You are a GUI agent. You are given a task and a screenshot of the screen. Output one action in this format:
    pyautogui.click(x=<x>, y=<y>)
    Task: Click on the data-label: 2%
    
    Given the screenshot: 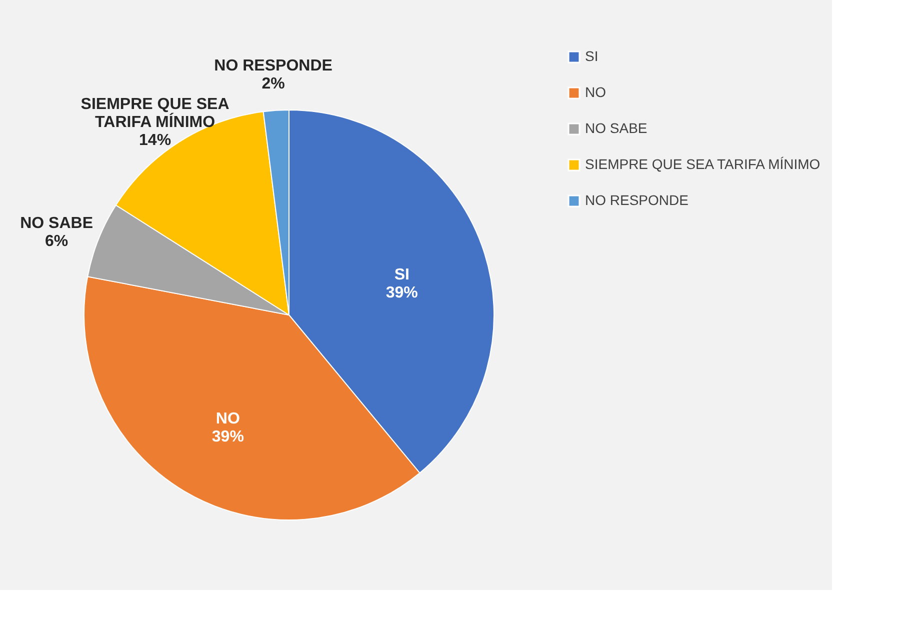 What is the action you would take?
    pyautogui.click(x=273, y=83)
    